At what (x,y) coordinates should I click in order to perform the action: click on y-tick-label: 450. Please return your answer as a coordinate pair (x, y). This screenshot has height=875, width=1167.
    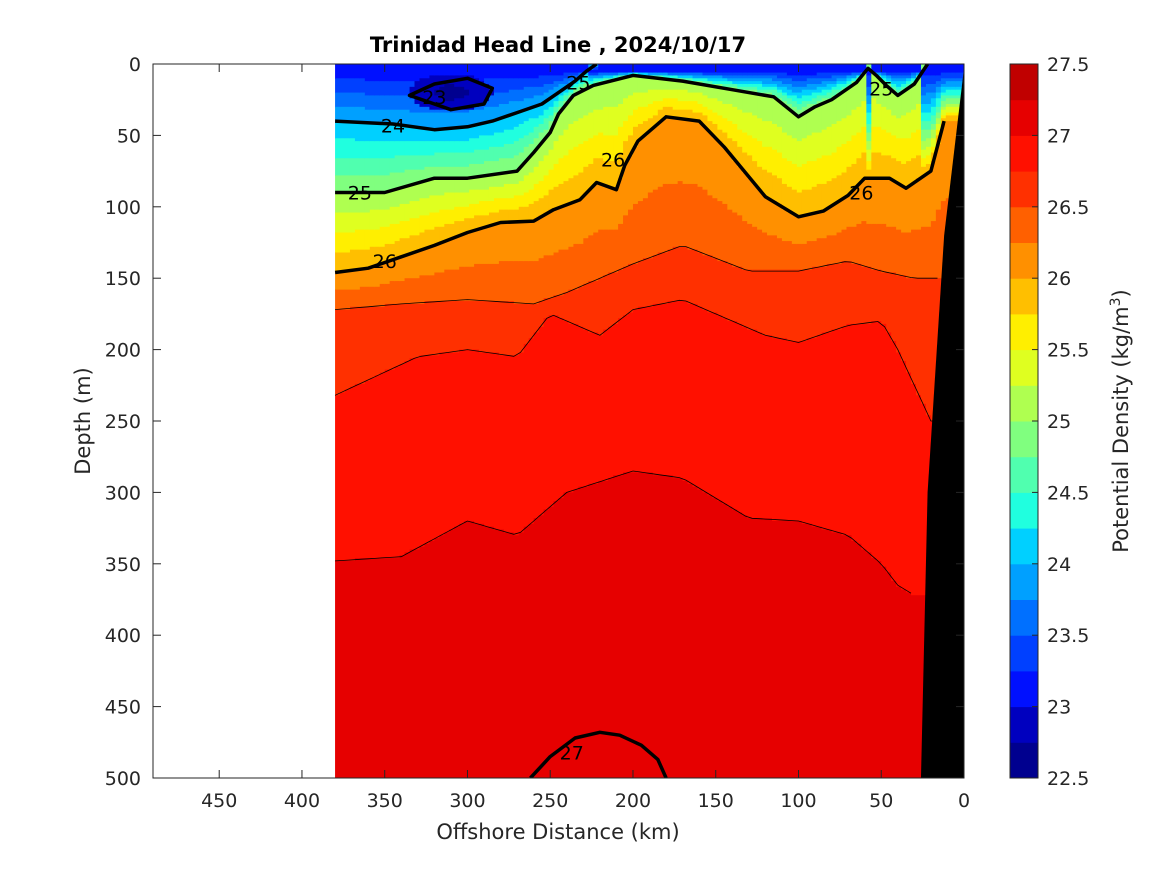
    Looking at the image, I should click on (123, 708).